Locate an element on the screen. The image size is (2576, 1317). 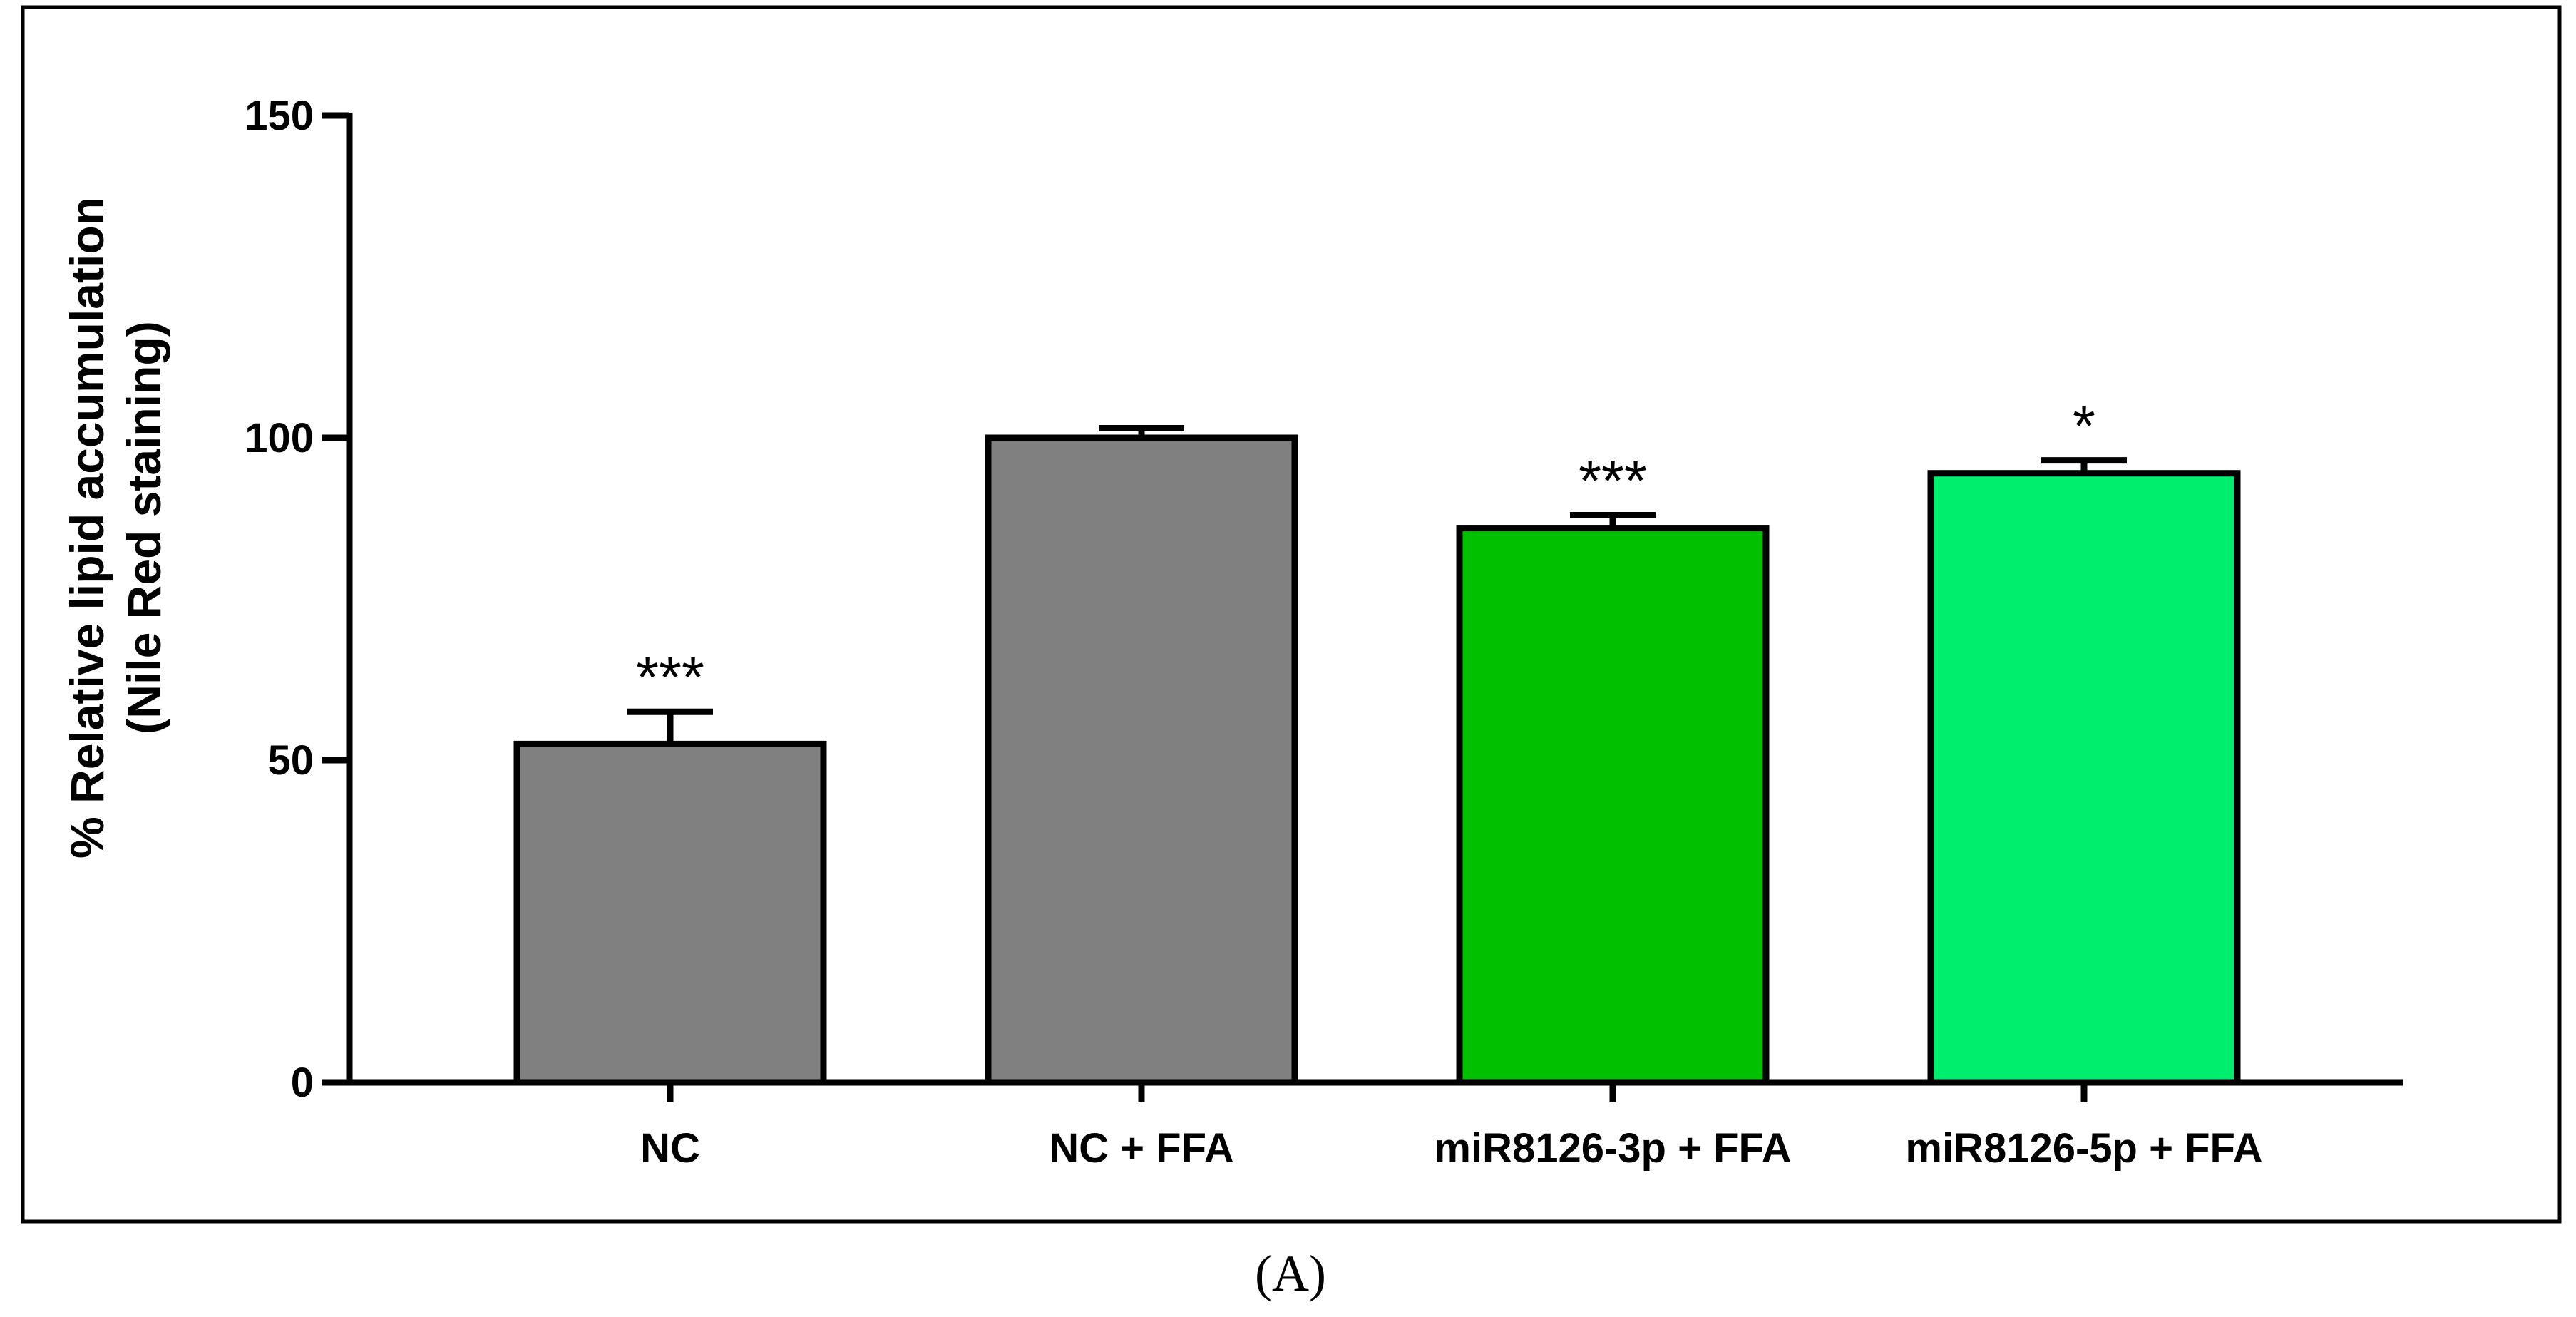
x-tick-label: miR8126-3p + FFA is located at coordinates (1612, 1148).